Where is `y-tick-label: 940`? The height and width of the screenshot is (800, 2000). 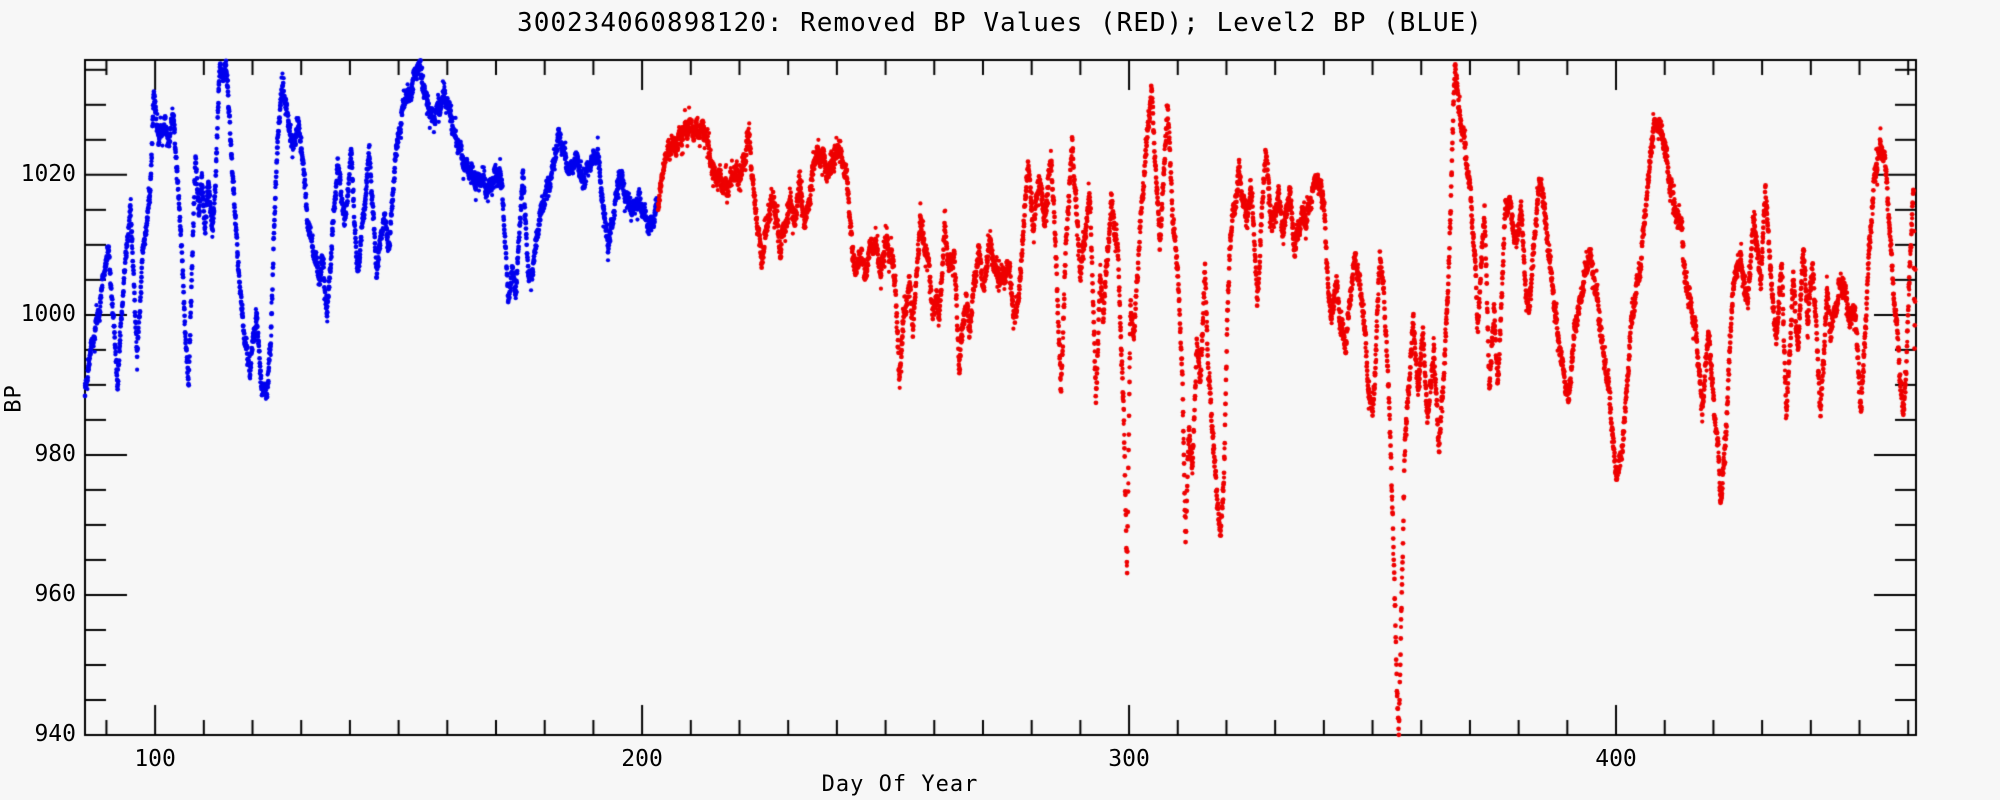 y-tick-label: 940 is located at coordinates (55, 734).